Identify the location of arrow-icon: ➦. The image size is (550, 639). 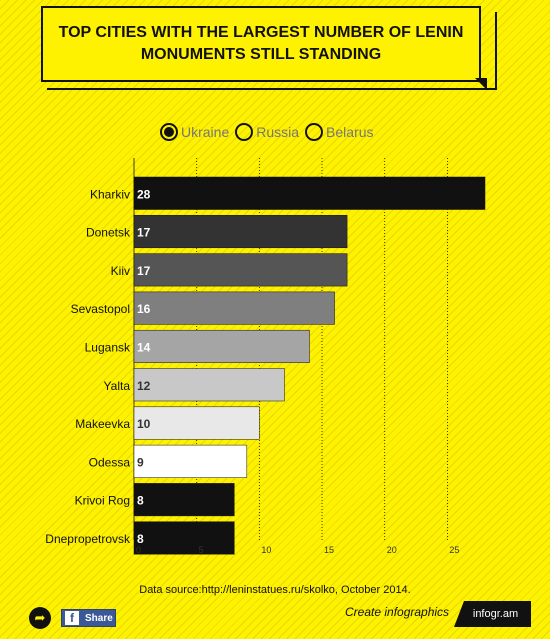
(40, 617).